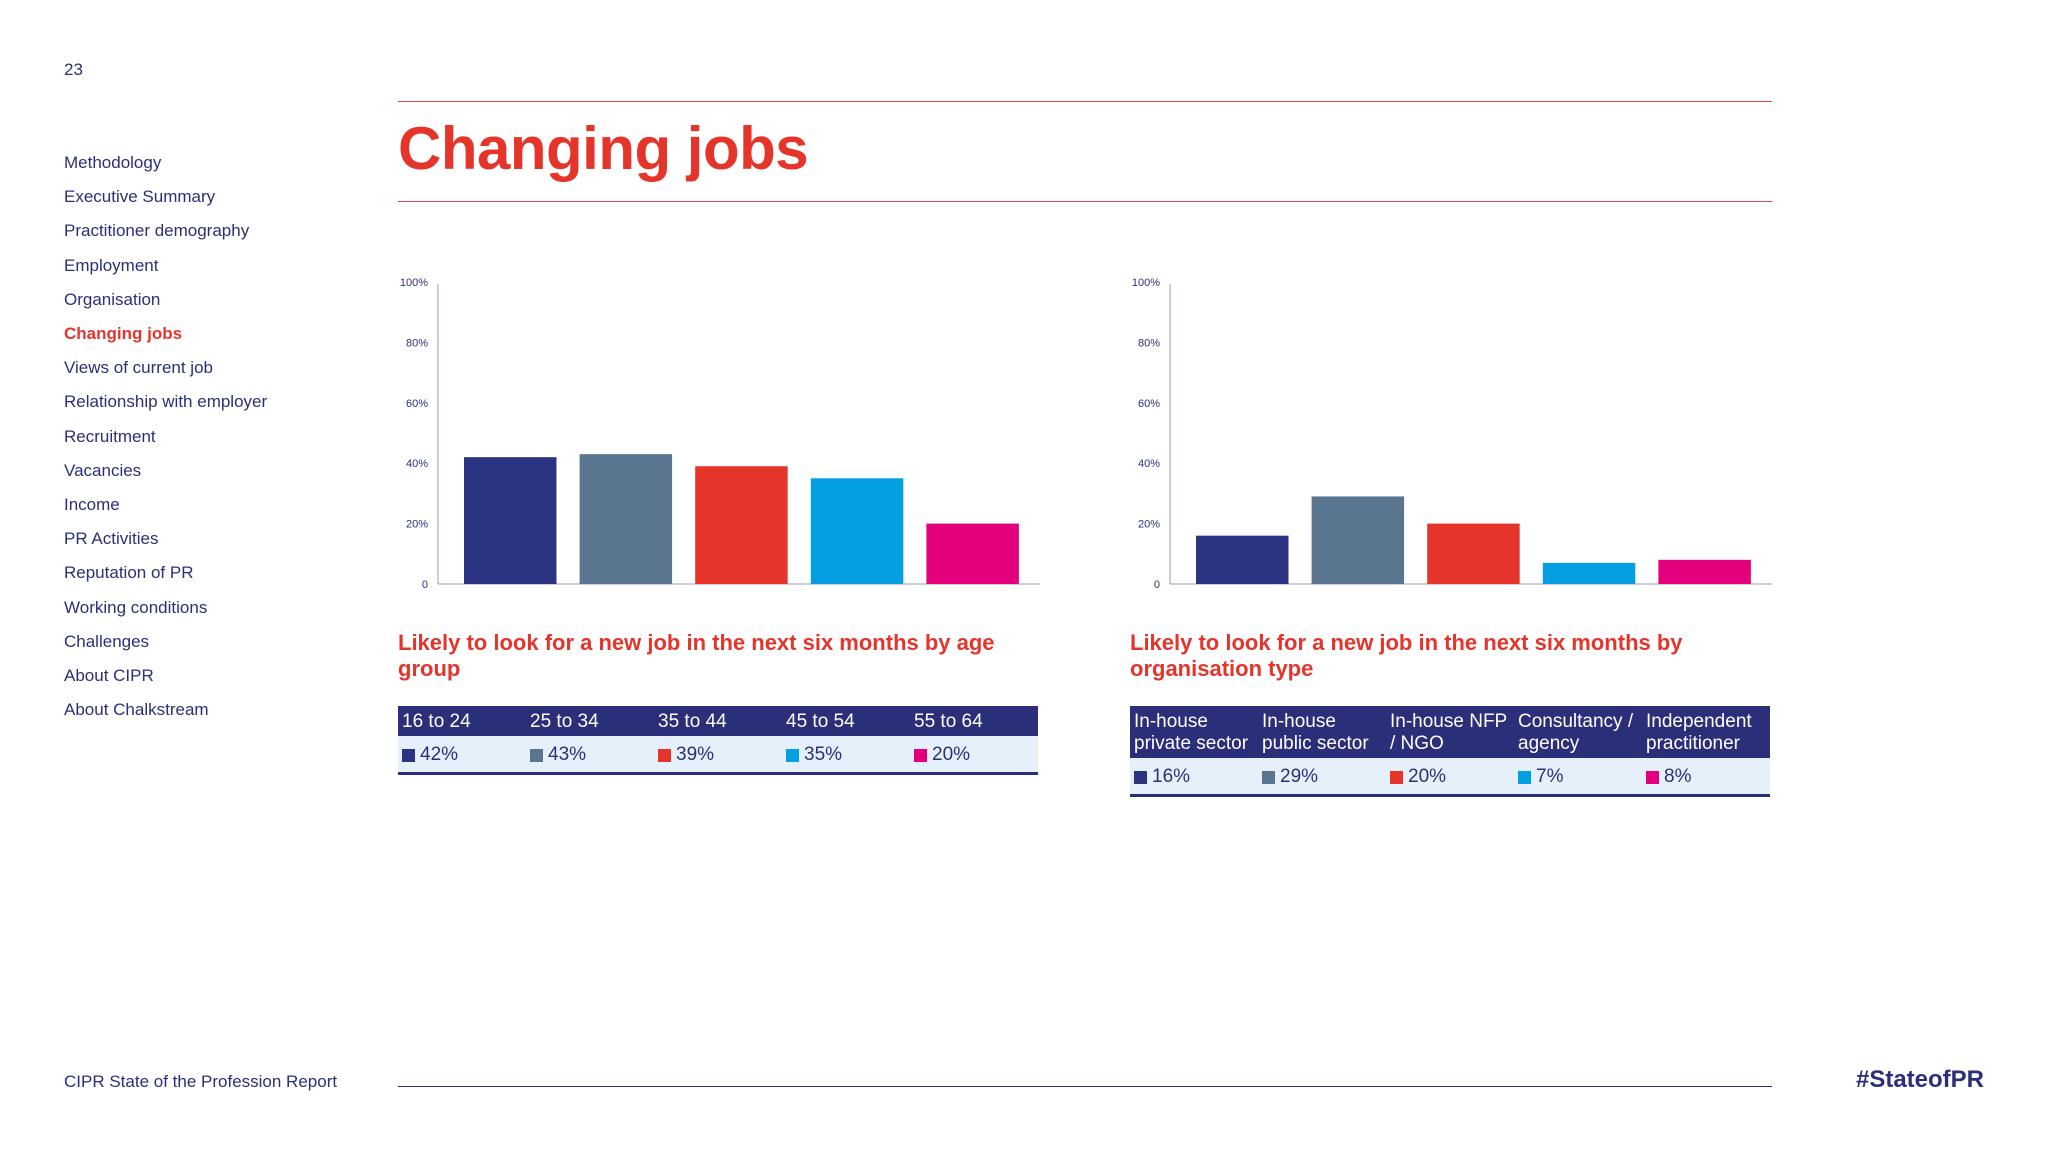  What do you see at coordinates (113, 162) in the screenshot?
I see `sidebar-item-methodology: Methodology` at bounding box center [113, 162].